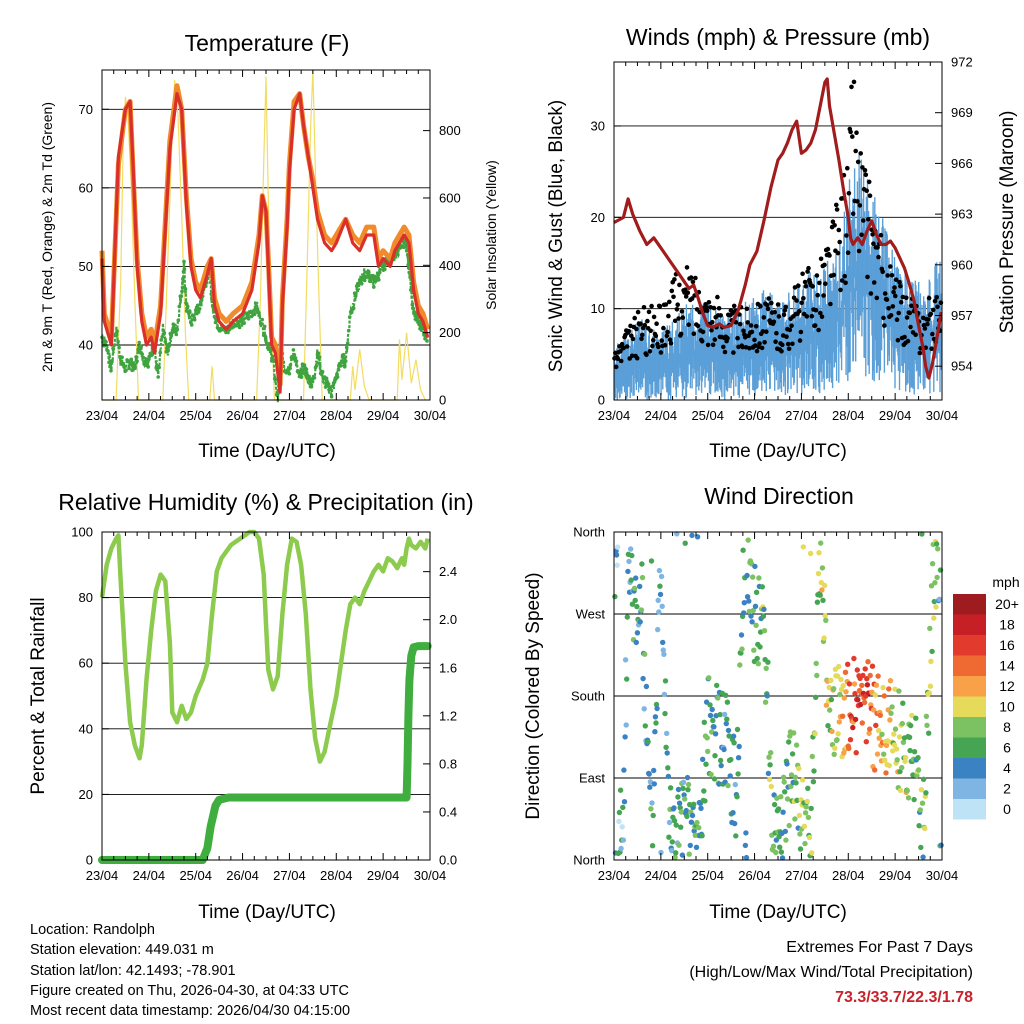 This screenshot has height=1024, width=1024. What do you see at coordinates (778, 224) in the screenshot?
I see `gust-points` at bounding box center [778, 224].